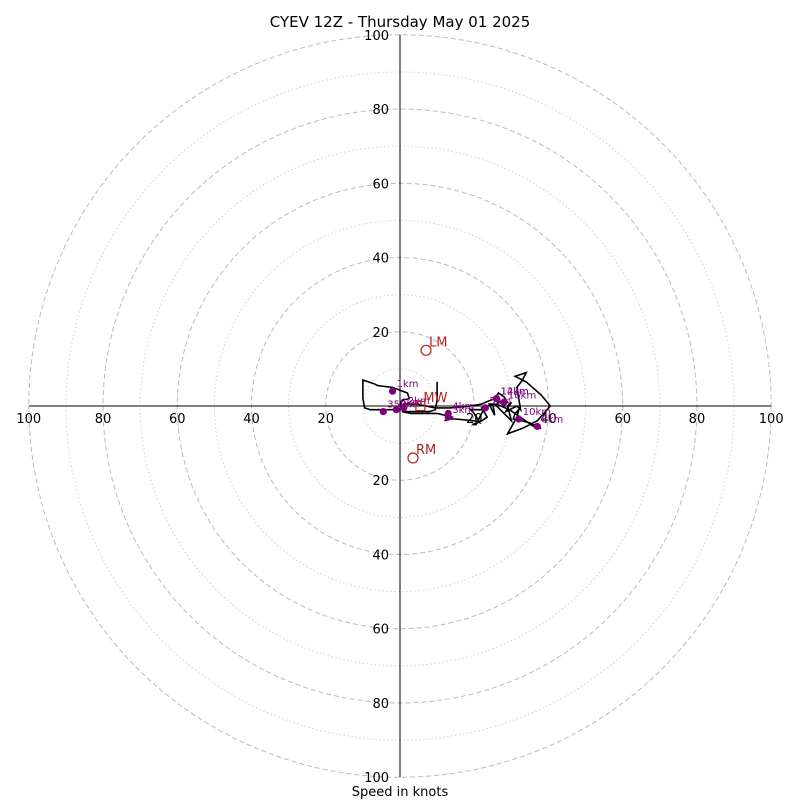  I want to click on height-label-1km: 1km, so click(408, 384).